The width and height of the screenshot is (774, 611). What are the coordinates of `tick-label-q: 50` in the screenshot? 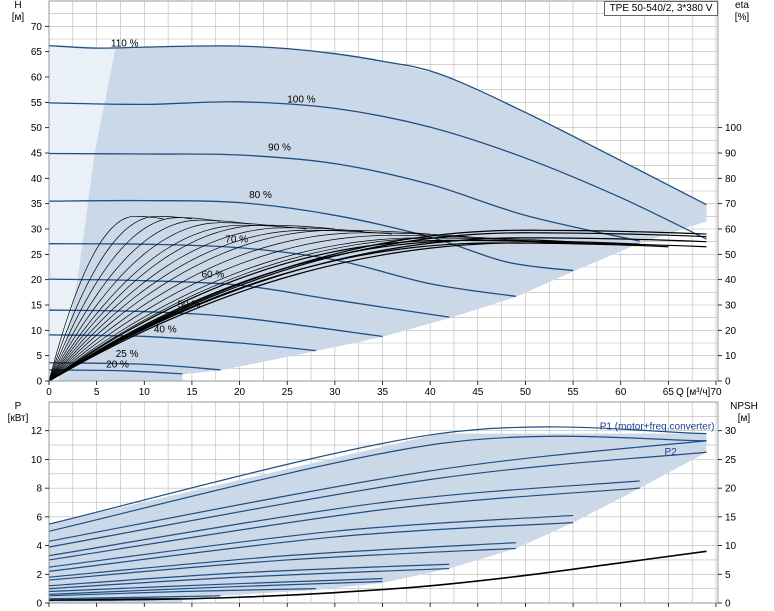 It's located at (526, 392).